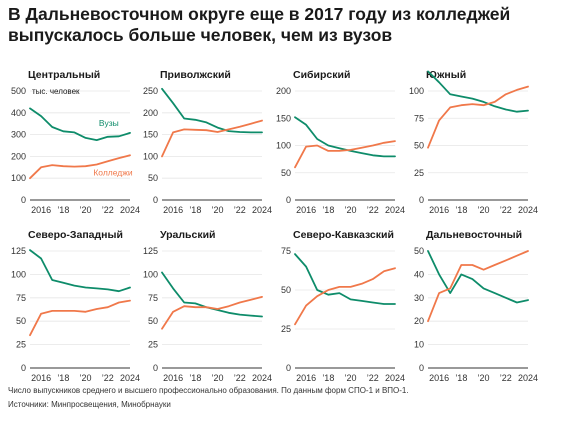  Describe the element at coordinates (212, 312) in the screenshot. I see `chart-6-series-colleges-line` at that location.